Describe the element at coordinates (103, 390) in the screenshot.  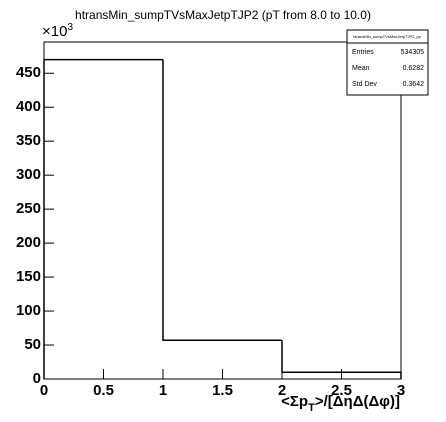
I see `x-tick-label: 0.5` at that location.